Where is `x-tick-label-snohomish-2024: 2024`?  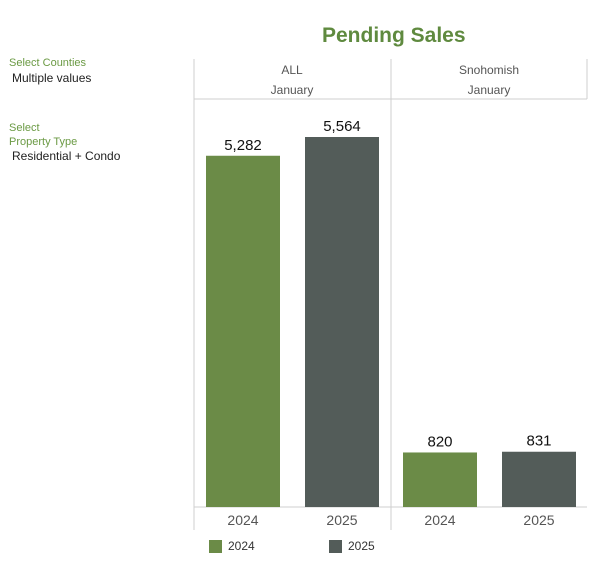
x-tick-label-snohomish-2024: 2024 is located at coordinates (439, 520).